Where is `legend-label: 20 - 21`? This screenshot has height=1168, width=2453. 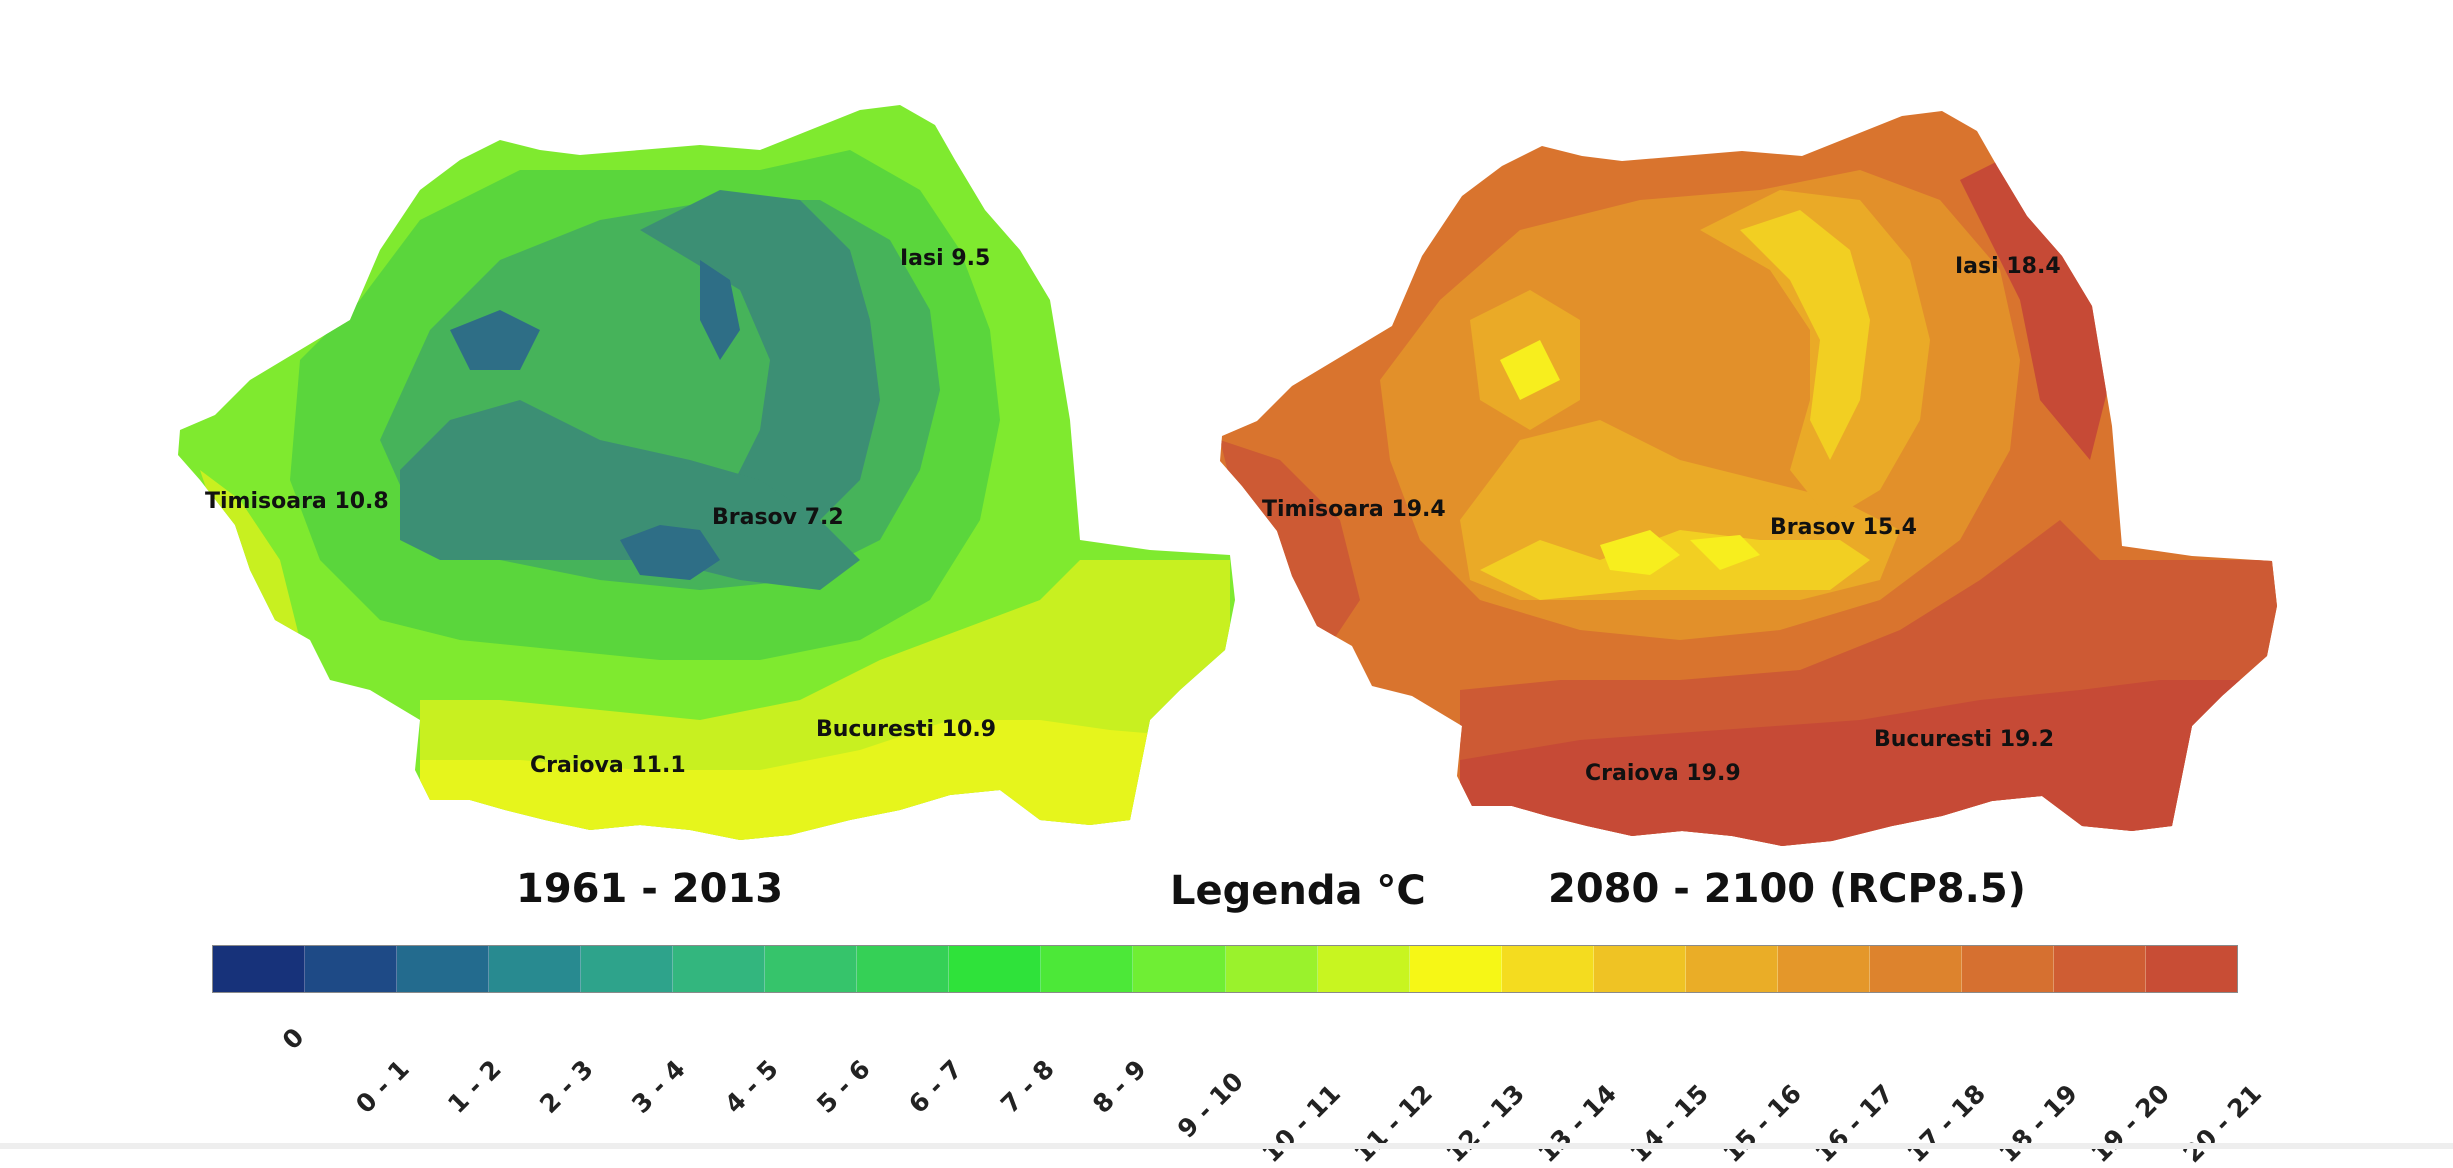 legend-label: 20 - 21 is located at coordinates (2222, 1123).